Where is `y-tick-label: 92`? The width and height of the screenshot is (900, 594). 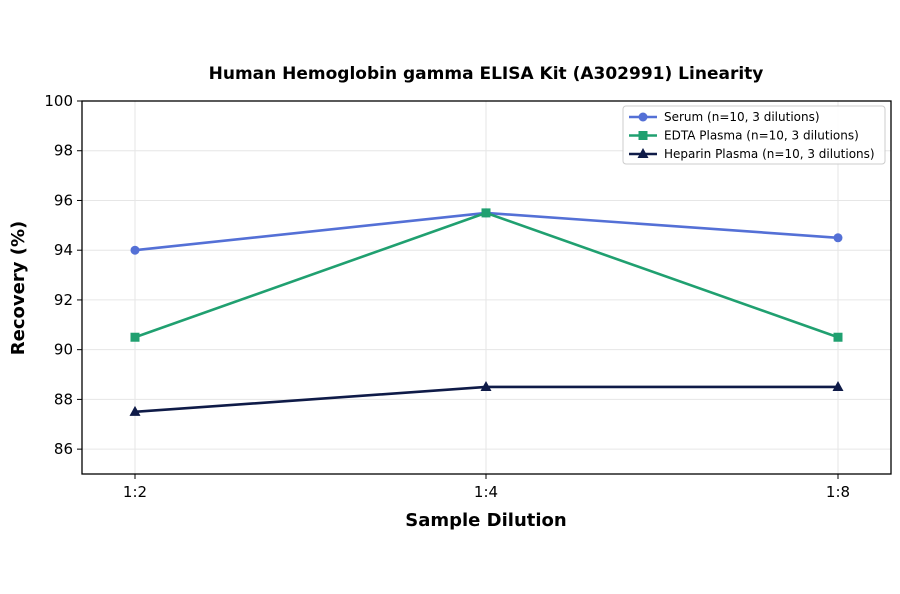
y-tick-label: 92 is located at coordinates (63, 300).